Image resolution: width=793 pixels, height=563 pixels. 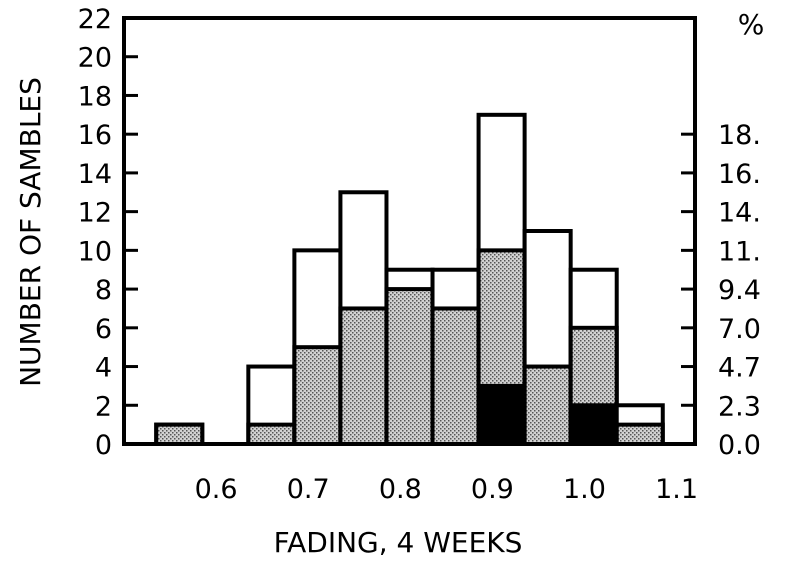 What do you see at coordinates (95, 96) in the screenshot?
I see `y-tick-label: 18` at bounding box center [95, 96].